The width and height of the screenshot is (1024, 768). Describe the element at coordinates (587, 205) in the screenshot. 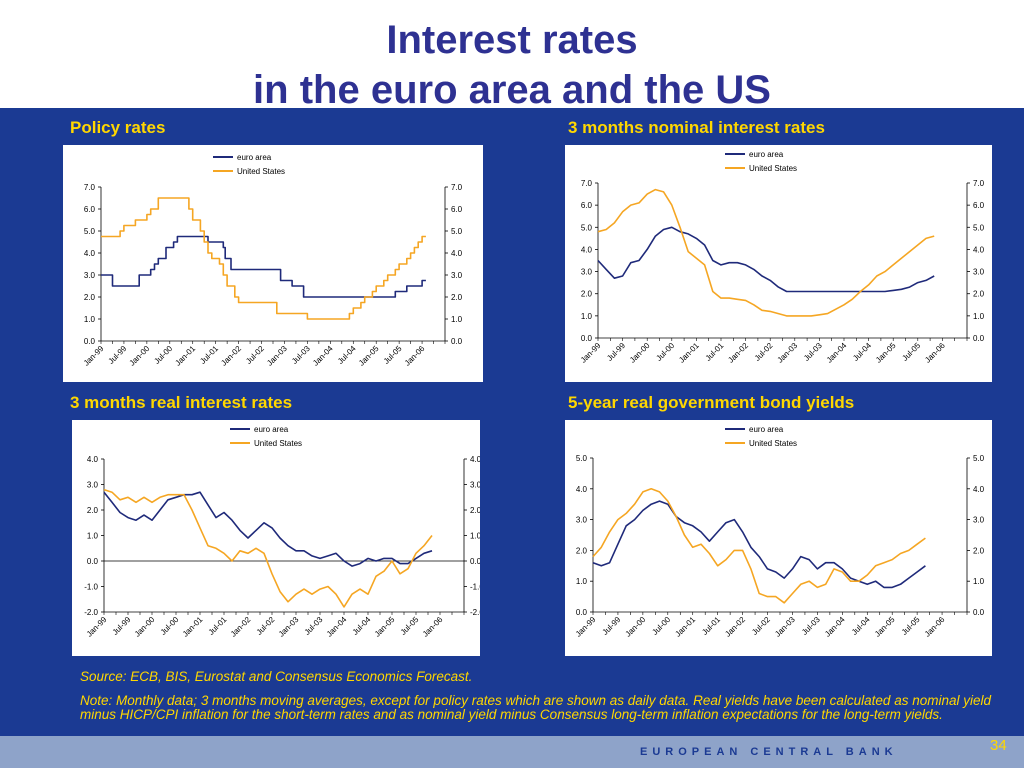

I see `y-tick-label-left: 6.0` at that location.